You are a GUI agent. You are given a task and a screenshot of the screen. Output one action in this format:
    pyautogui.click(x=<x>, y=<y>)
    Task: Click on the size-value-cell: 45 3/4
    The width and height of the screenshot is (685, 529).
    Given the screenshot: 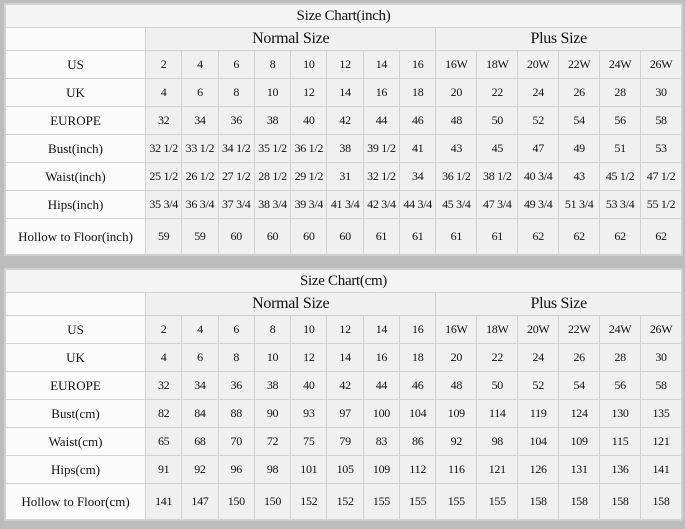 What is the action you would take?
    pyautogui.click(x=456, y=204)
    